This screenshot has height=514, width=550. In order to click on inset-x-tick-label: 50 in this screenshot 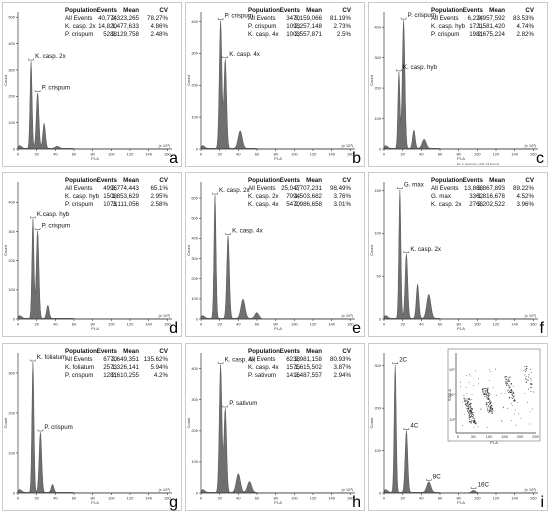, I will do `click(473, 436)`.